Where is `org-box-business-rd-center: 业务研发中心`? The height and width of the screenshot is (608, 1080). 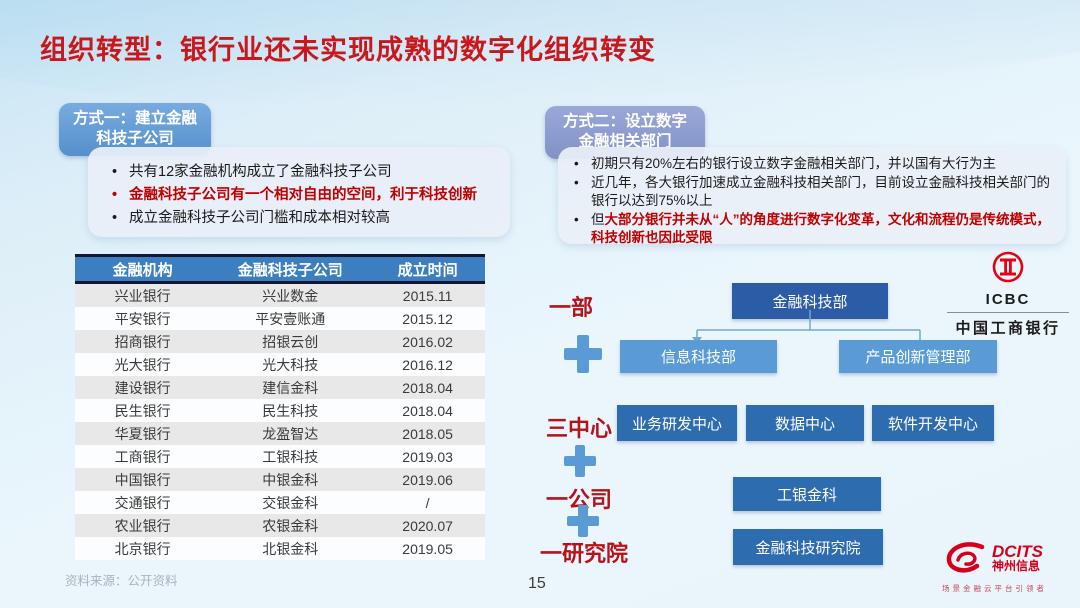 org-box-business-rd-center: 业务研发中心 is located at coordinates (677, 423).